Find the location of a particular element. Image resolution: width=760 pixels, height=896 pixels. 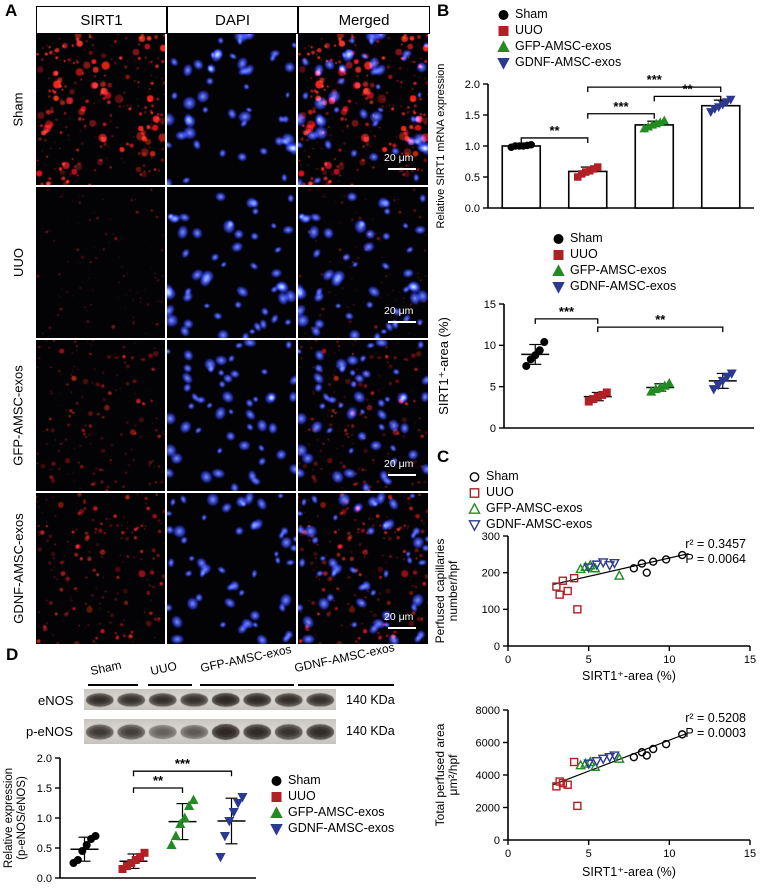

x-tick-label: 15 is located at coordinates (750, 660).